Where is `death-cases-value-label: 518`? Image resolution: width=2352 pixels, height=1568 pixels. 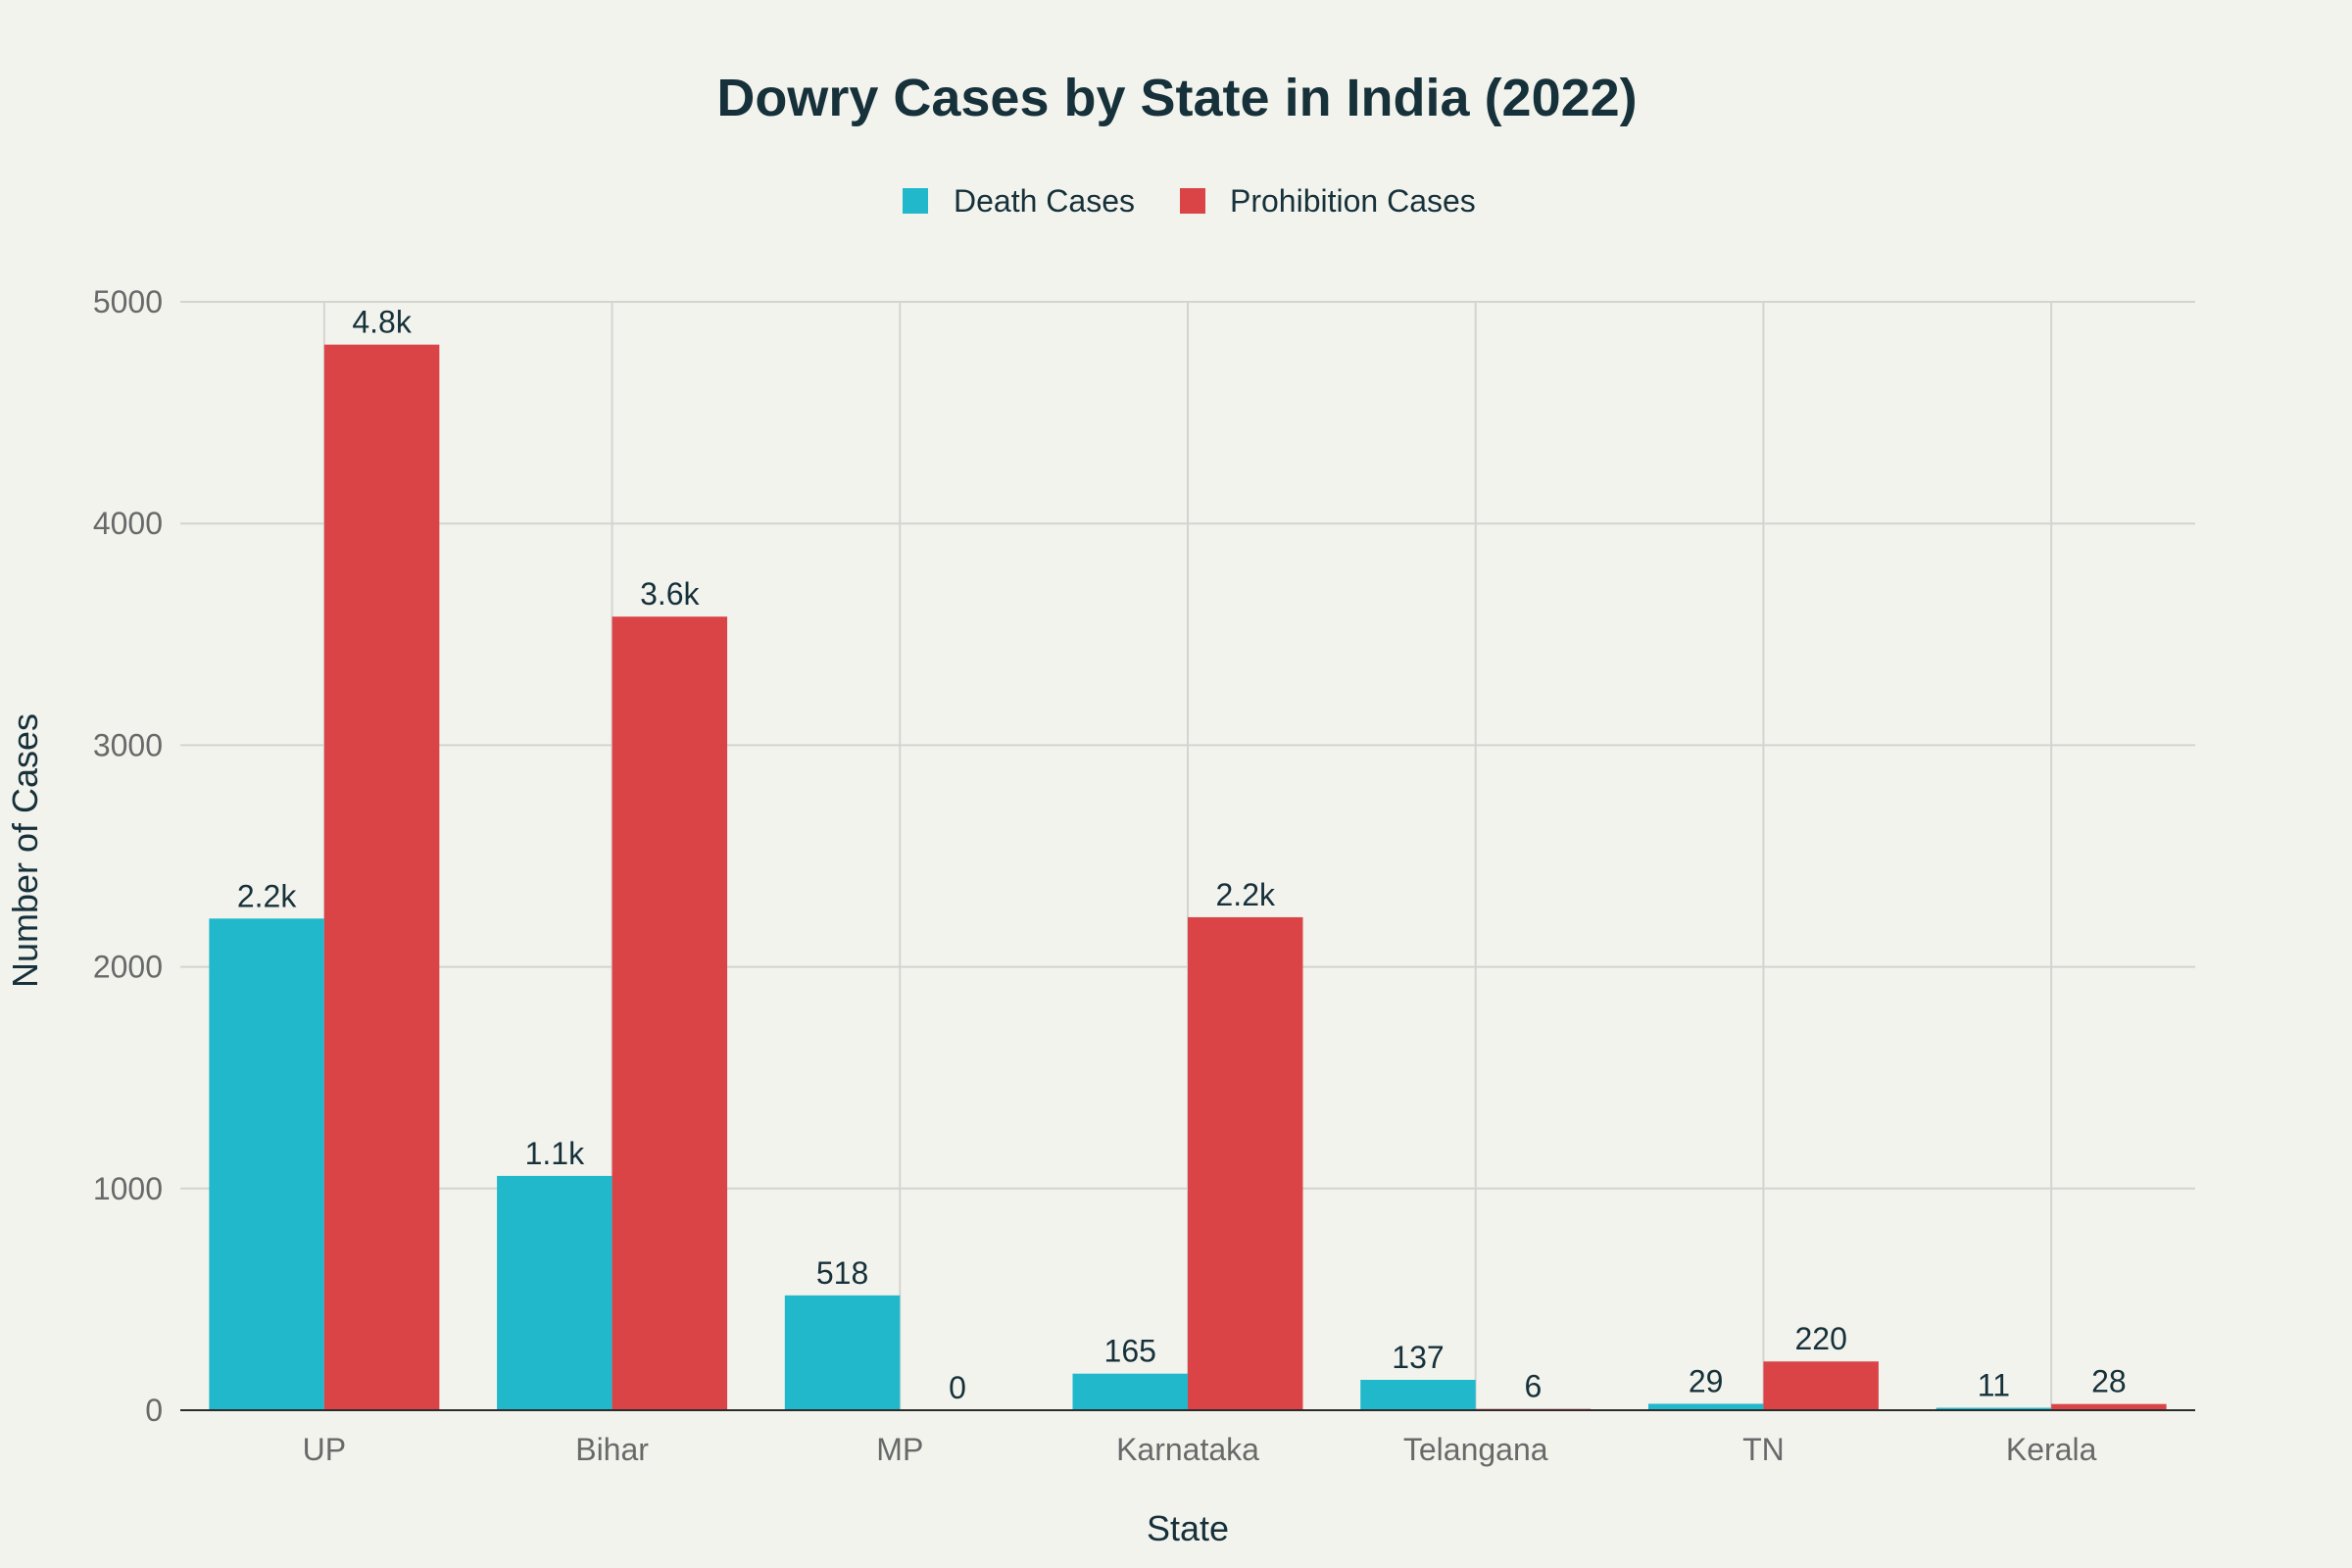
death-cases-value-label: 518 is located at coordinates (842, 1273).